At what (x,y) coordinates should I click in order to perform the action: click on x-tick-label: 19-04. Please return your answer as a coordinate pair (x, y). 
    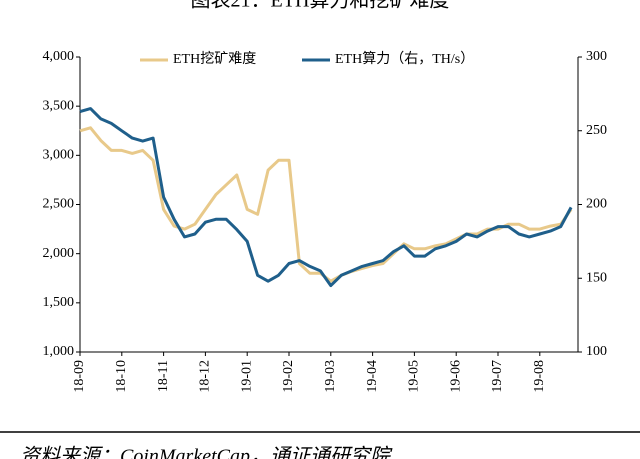
    Looking at the image, I should click on (372, 376).